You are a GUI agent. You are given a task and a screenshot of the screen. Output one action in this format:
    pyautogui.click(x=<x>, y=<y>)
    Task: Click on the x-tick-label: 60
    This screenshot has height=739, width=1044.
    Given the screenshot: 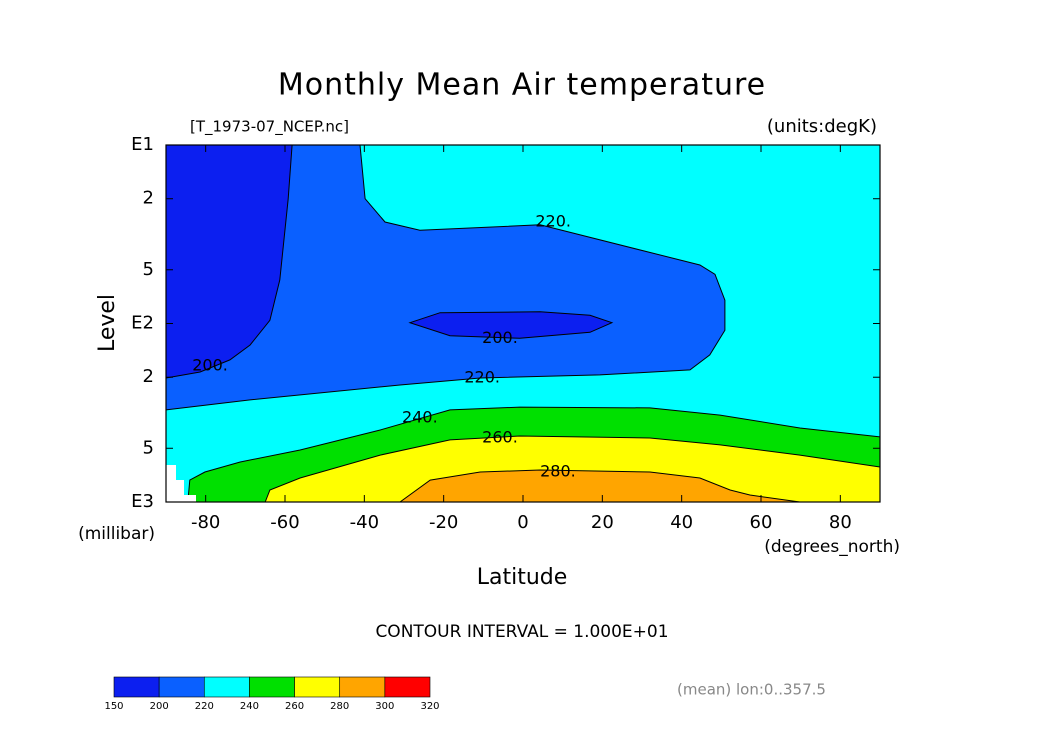 What is the action you would take?
    pyautogui.click(x=761, y=522)
    